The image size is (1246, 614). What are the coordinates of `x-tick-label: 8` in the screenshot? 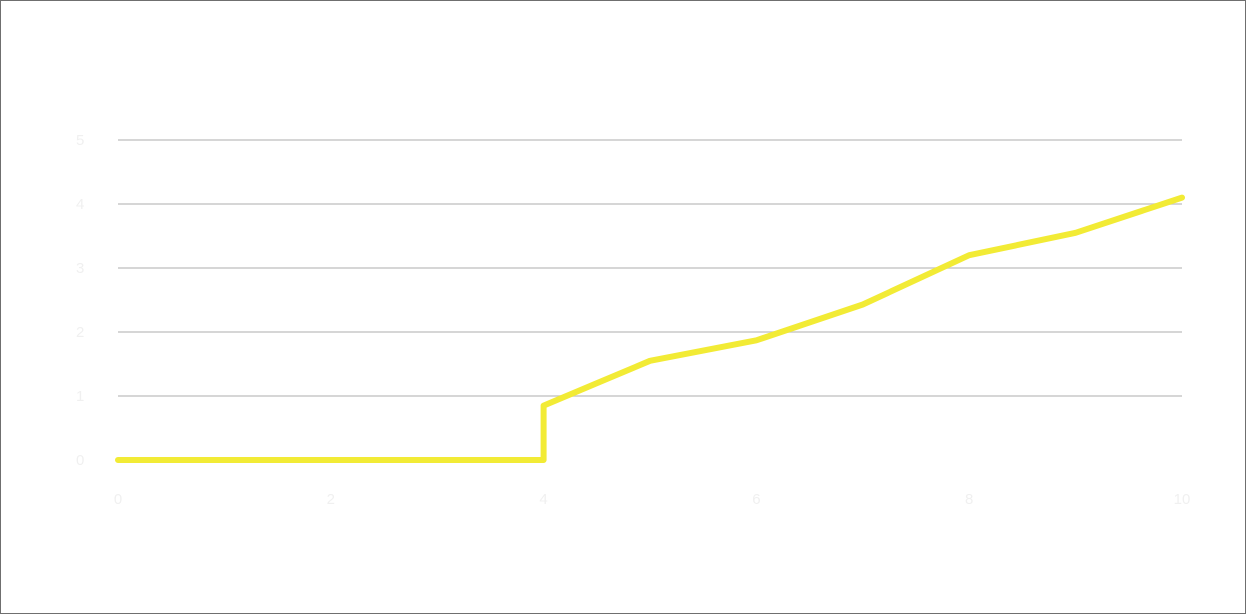 It's located at (969, 499).